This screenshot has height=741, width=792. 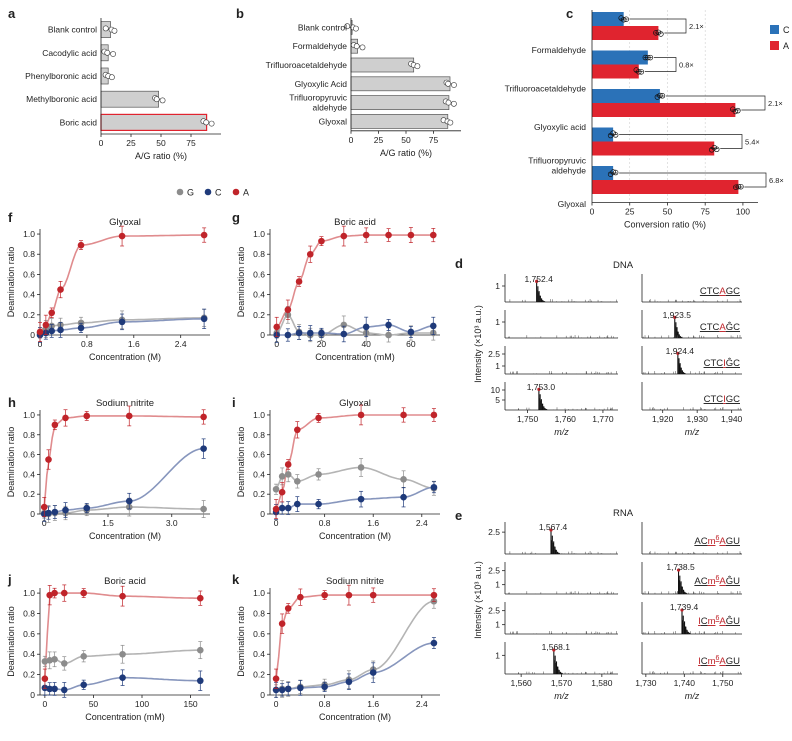 I want to click on spectrum-e-peak-label: 1,739.4, so click(x=684, y=607).